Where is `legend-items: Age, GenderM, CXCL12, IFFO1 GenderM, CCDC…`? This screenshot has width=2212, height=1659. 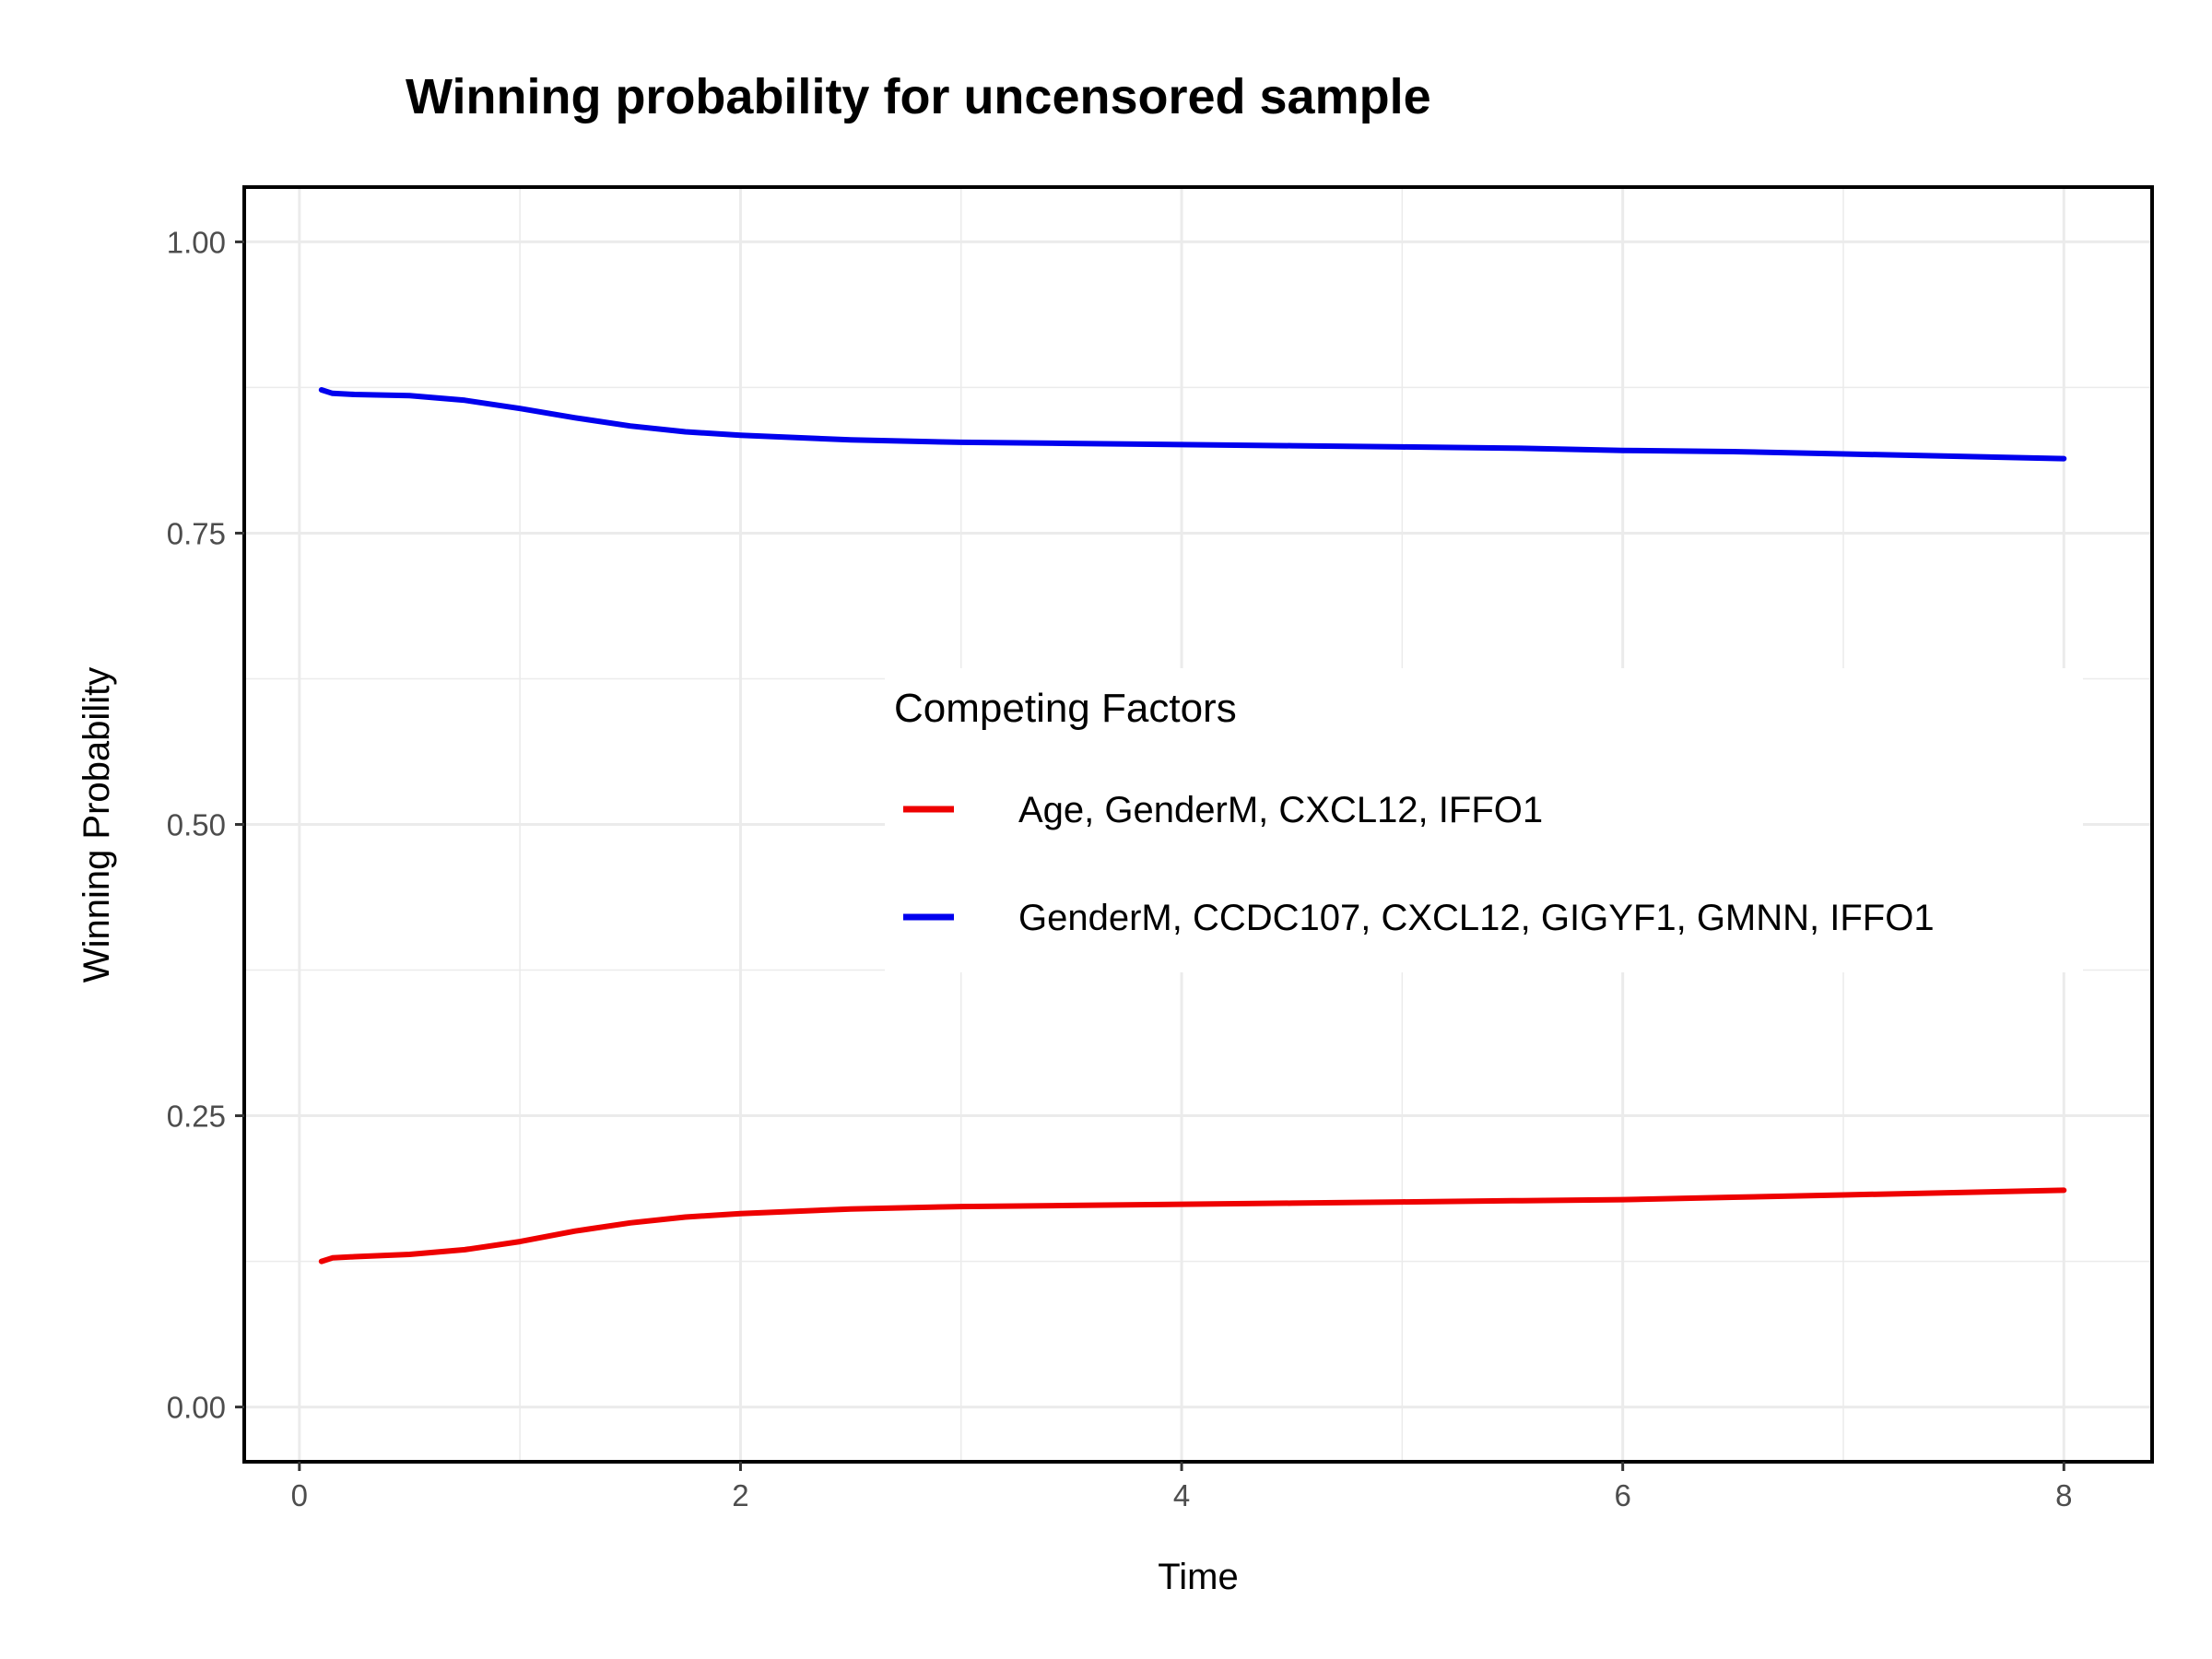
legend-items: Age, GenderM, CXCL12, IFFO1 GenderM, CCDC… is located at coordinates (1419, 864).